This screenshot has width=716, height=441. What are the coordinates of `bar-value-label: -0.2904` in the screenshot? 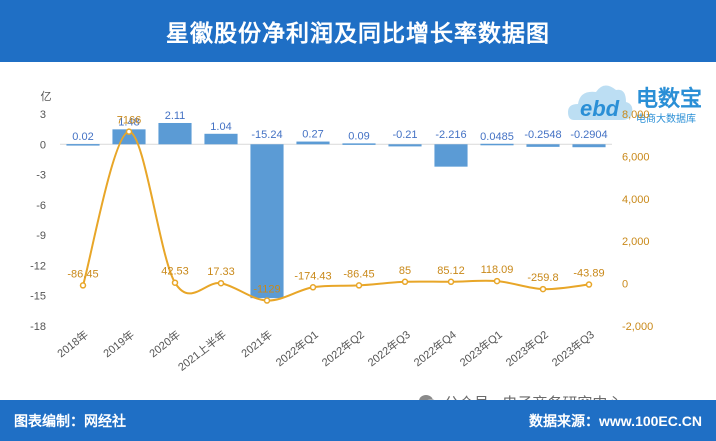 It's located at (588, 135).